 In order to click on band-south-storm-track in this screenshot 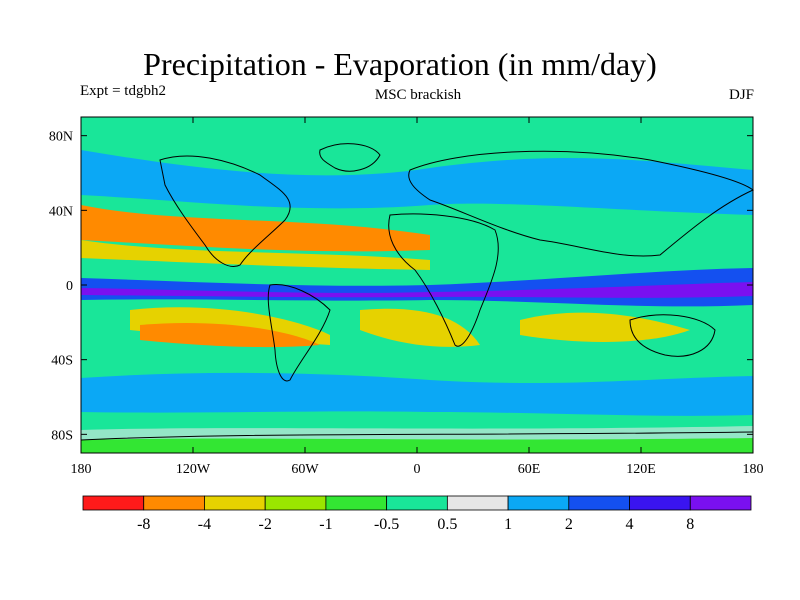, I will do `click(417, 394)`.